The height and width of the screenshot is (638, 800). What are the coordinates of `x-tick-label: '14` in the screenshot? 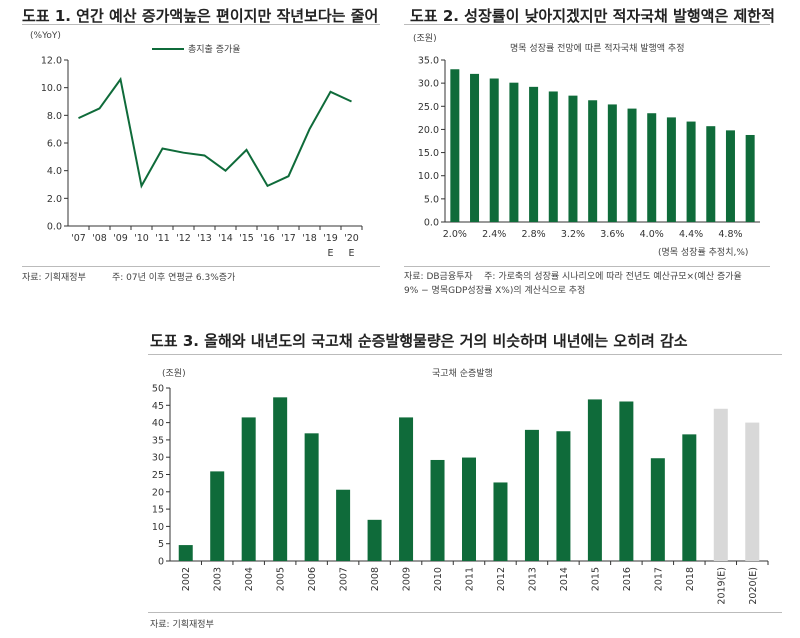 It's located at (225, 238).